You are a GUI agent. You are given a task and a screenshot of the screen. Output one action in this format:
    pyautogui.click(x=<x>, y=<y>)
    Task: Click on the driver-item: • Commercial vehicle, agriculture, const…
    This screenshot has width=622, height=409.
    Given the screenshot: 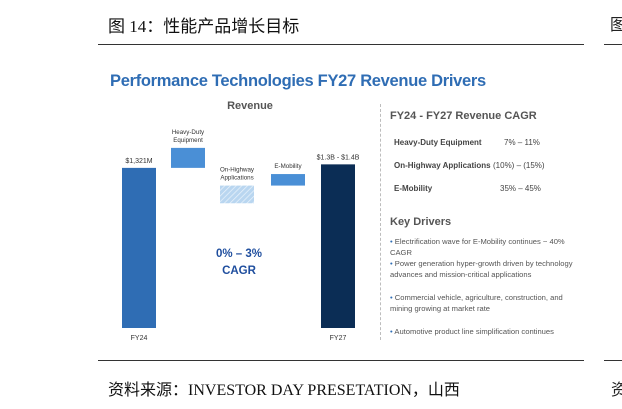 What is the action you would take?
    pyautogui.click(x=488, y=303)
    